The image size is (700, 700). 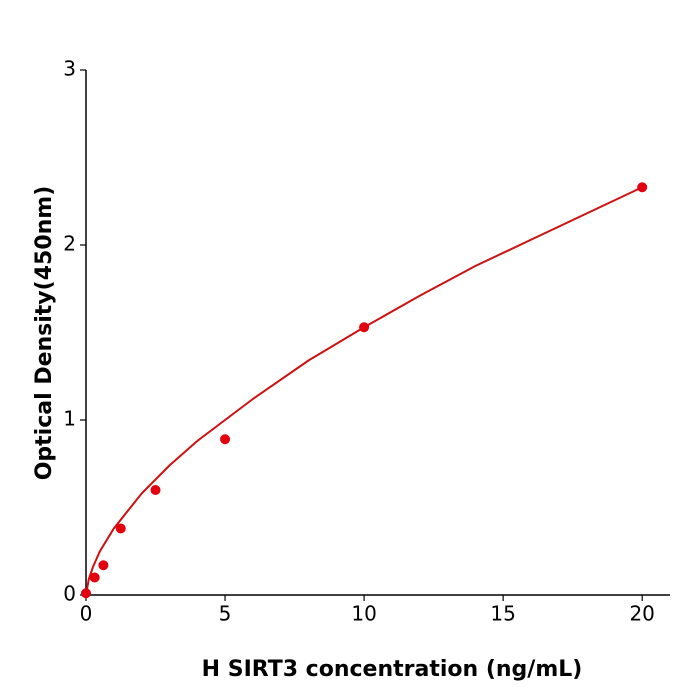 I want to click on x-tick-label: 15, so click(x=502, y=614).